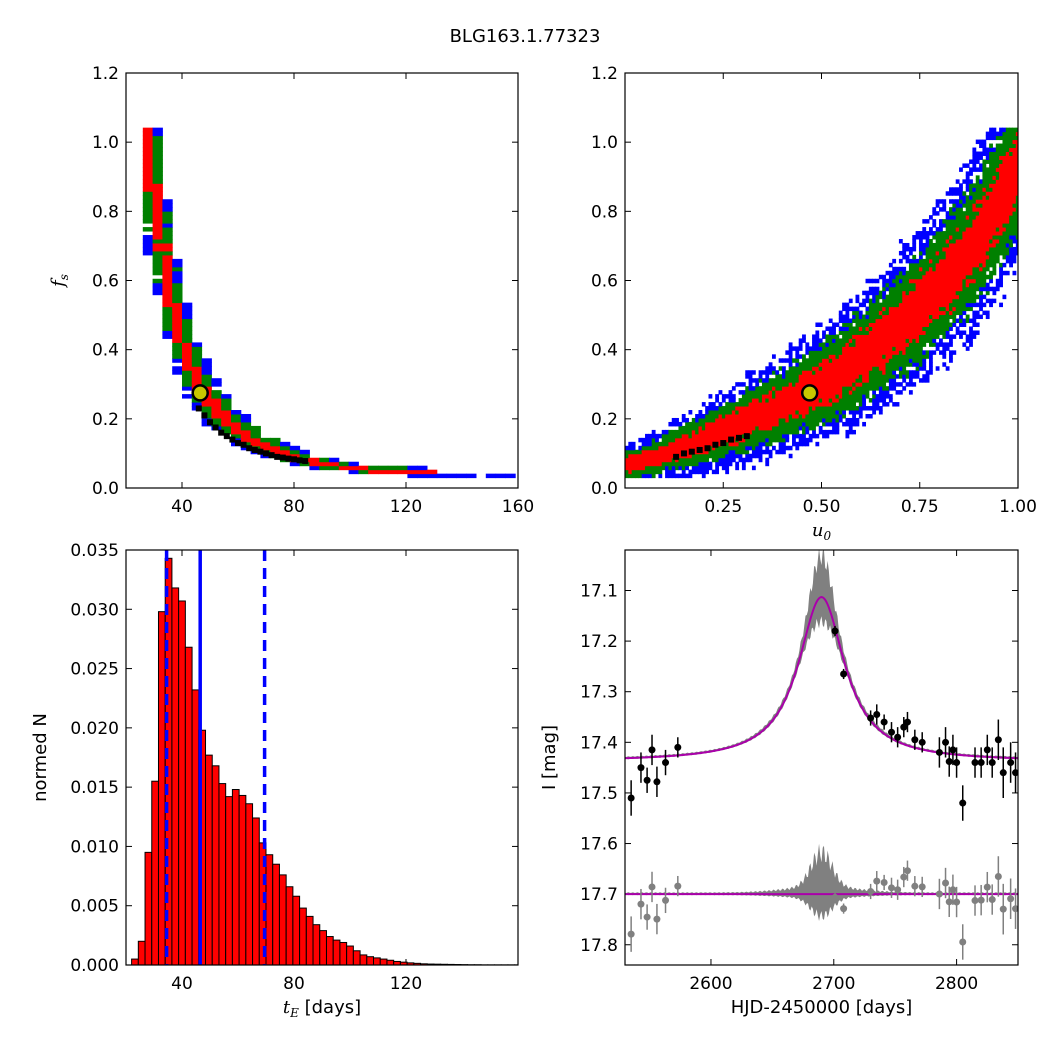  What do you see at coordinates (604, 143) in the screenshot?
I see `y-tick-label: 1.0` at bounding box center [604, 143].